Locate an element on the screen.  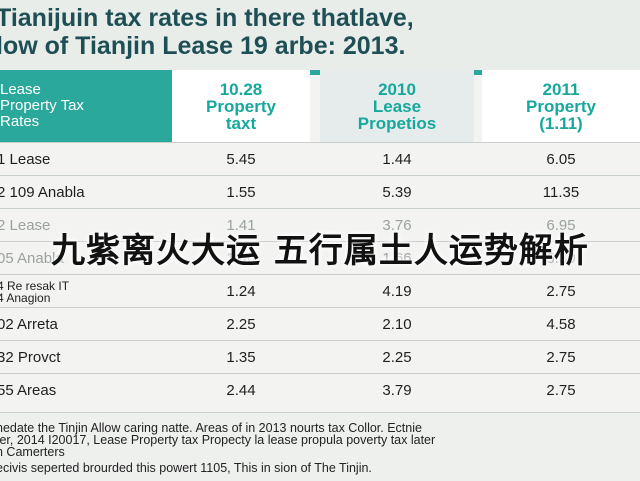
header-col-line: 10.28 is located at coordinates (241, 89).